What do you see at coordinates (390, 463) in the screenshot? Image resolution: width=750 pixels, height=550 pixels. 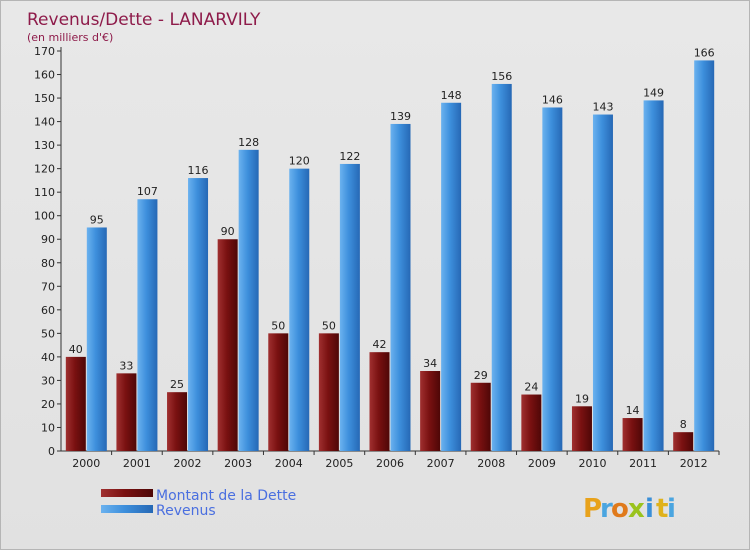 I see `x-tick-label: 2006` at bounding box center [390, 463].